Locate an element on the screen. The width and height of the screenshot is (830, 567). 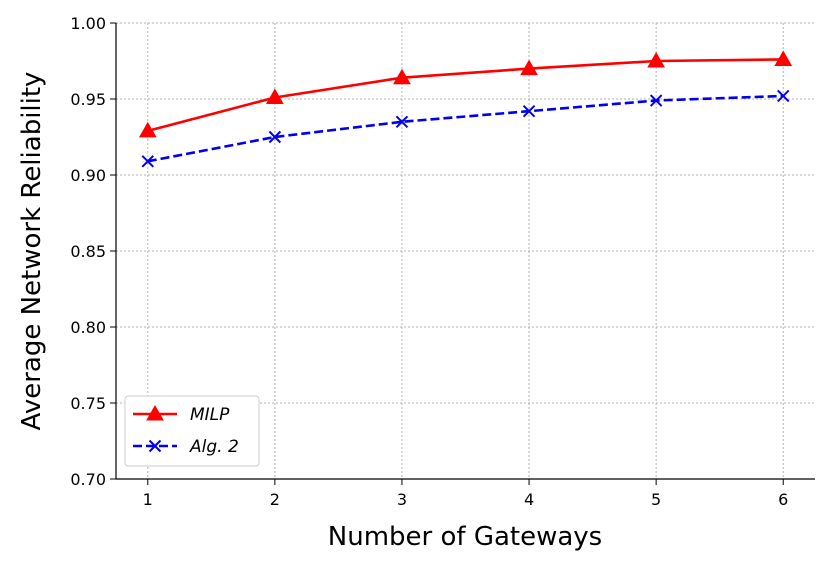
y-tick-label: 0.70 is located at coordinates (88, 479).